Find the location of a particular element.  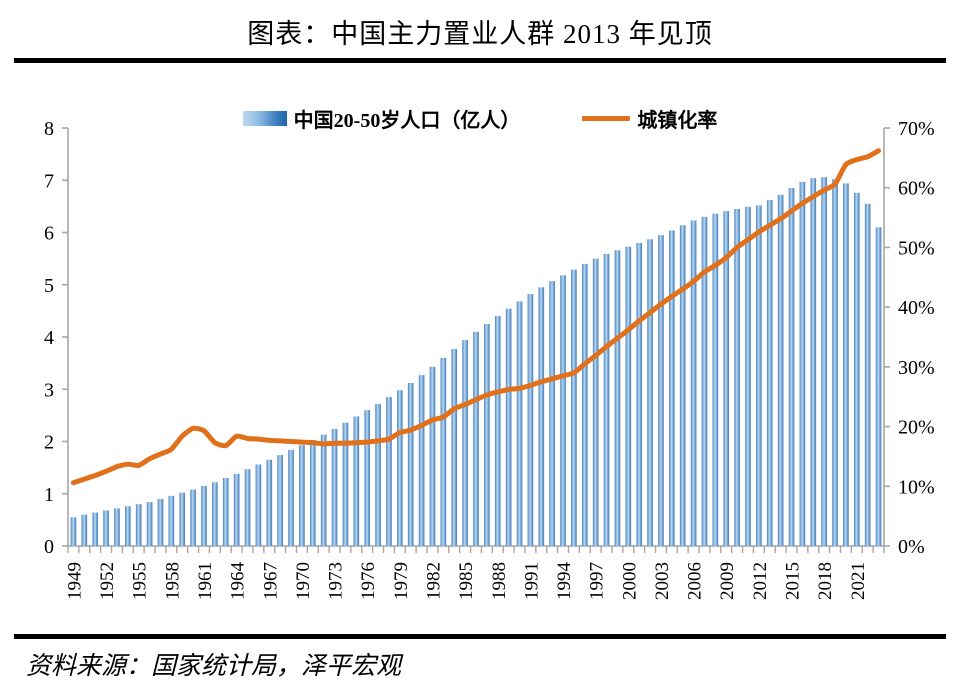

x-tick-label: 2012 is located at coordinates (760, 581).